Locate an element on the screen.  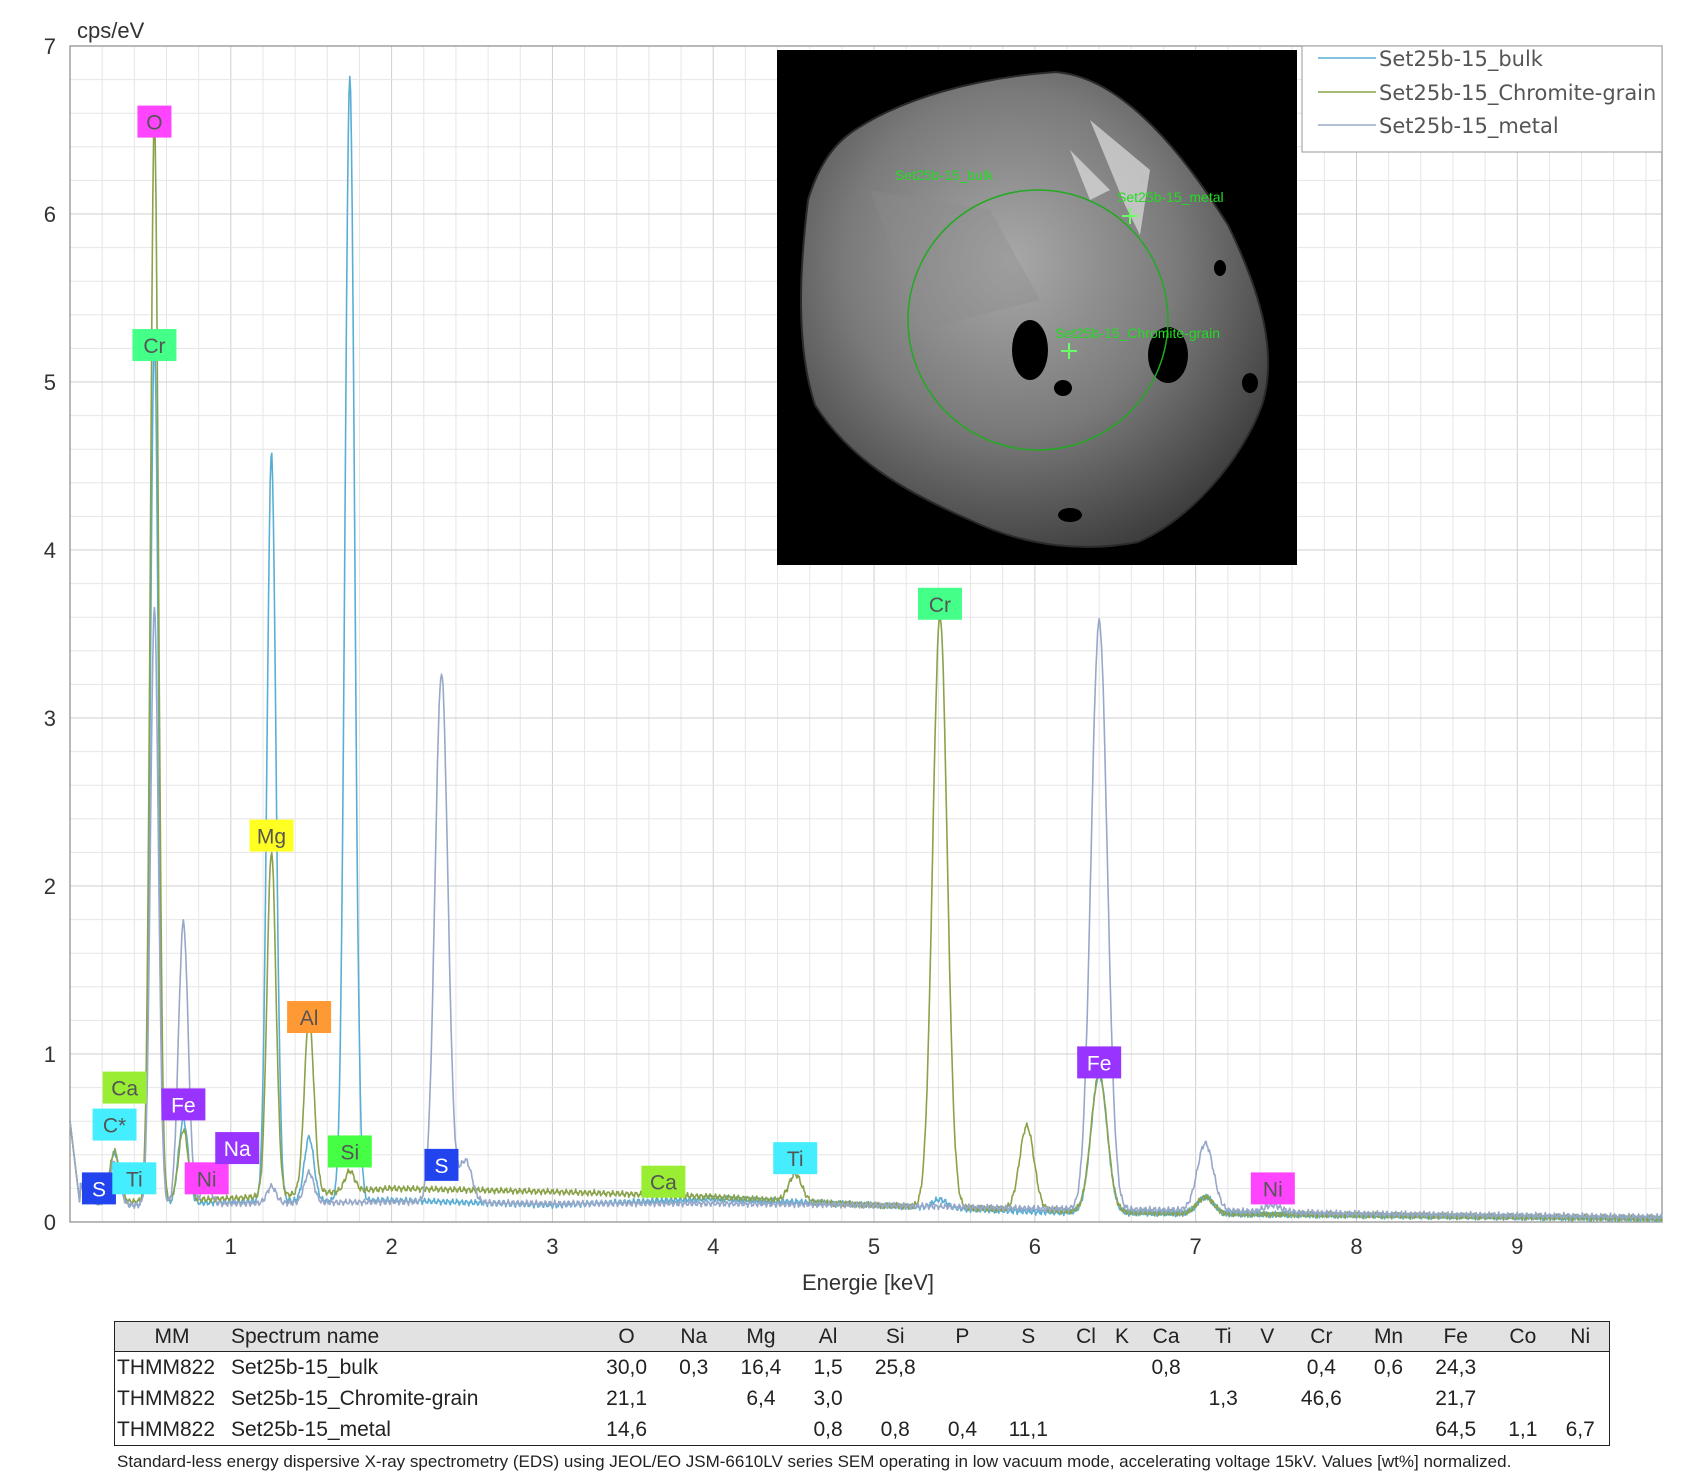
value-cell: 1,5 is located at coordinates (828, 1367).